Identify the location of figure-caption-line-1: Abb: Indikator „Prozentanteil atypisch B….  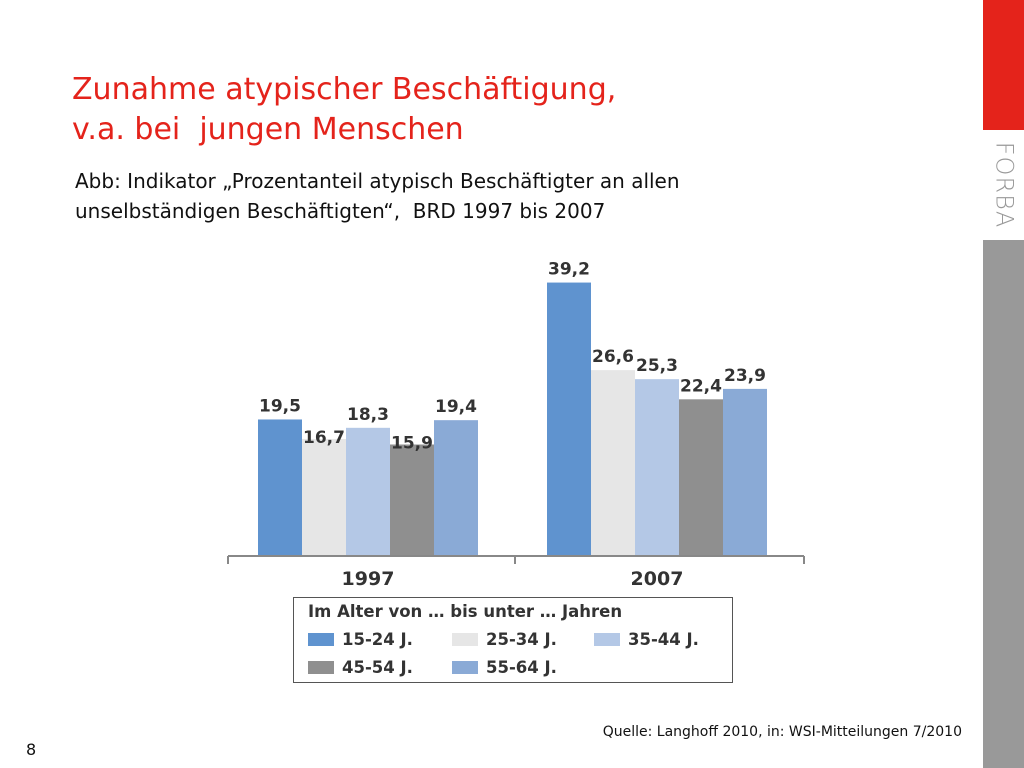
(377, 181).